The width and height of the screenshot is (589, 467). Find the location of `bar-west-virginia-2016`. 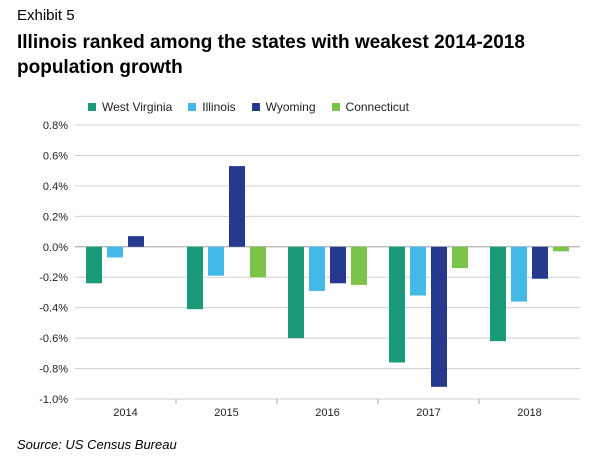

bar-west-virginia-2016 is located at coordinates (296, 292).